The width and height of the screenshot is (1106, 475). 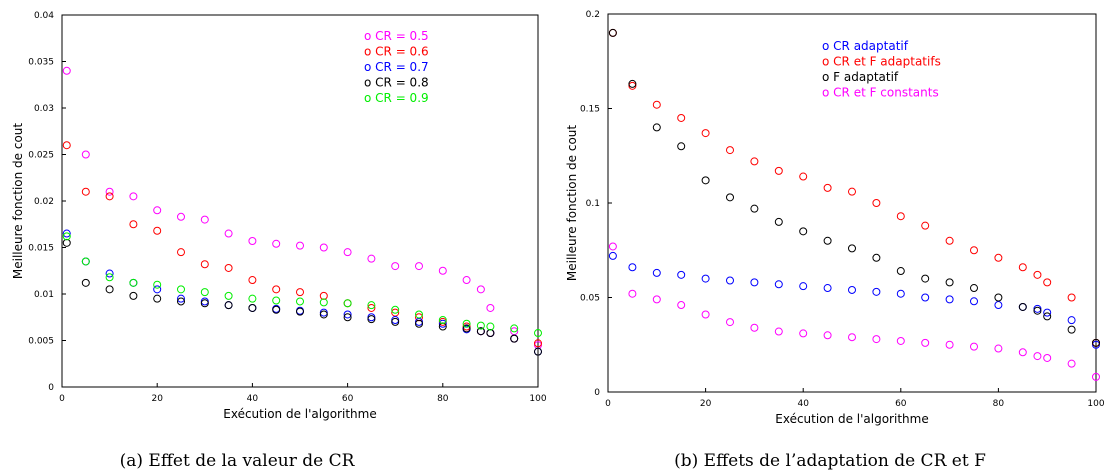 I want to click on legend-entry: o CR = 0.7, so click(x=396, y=67).